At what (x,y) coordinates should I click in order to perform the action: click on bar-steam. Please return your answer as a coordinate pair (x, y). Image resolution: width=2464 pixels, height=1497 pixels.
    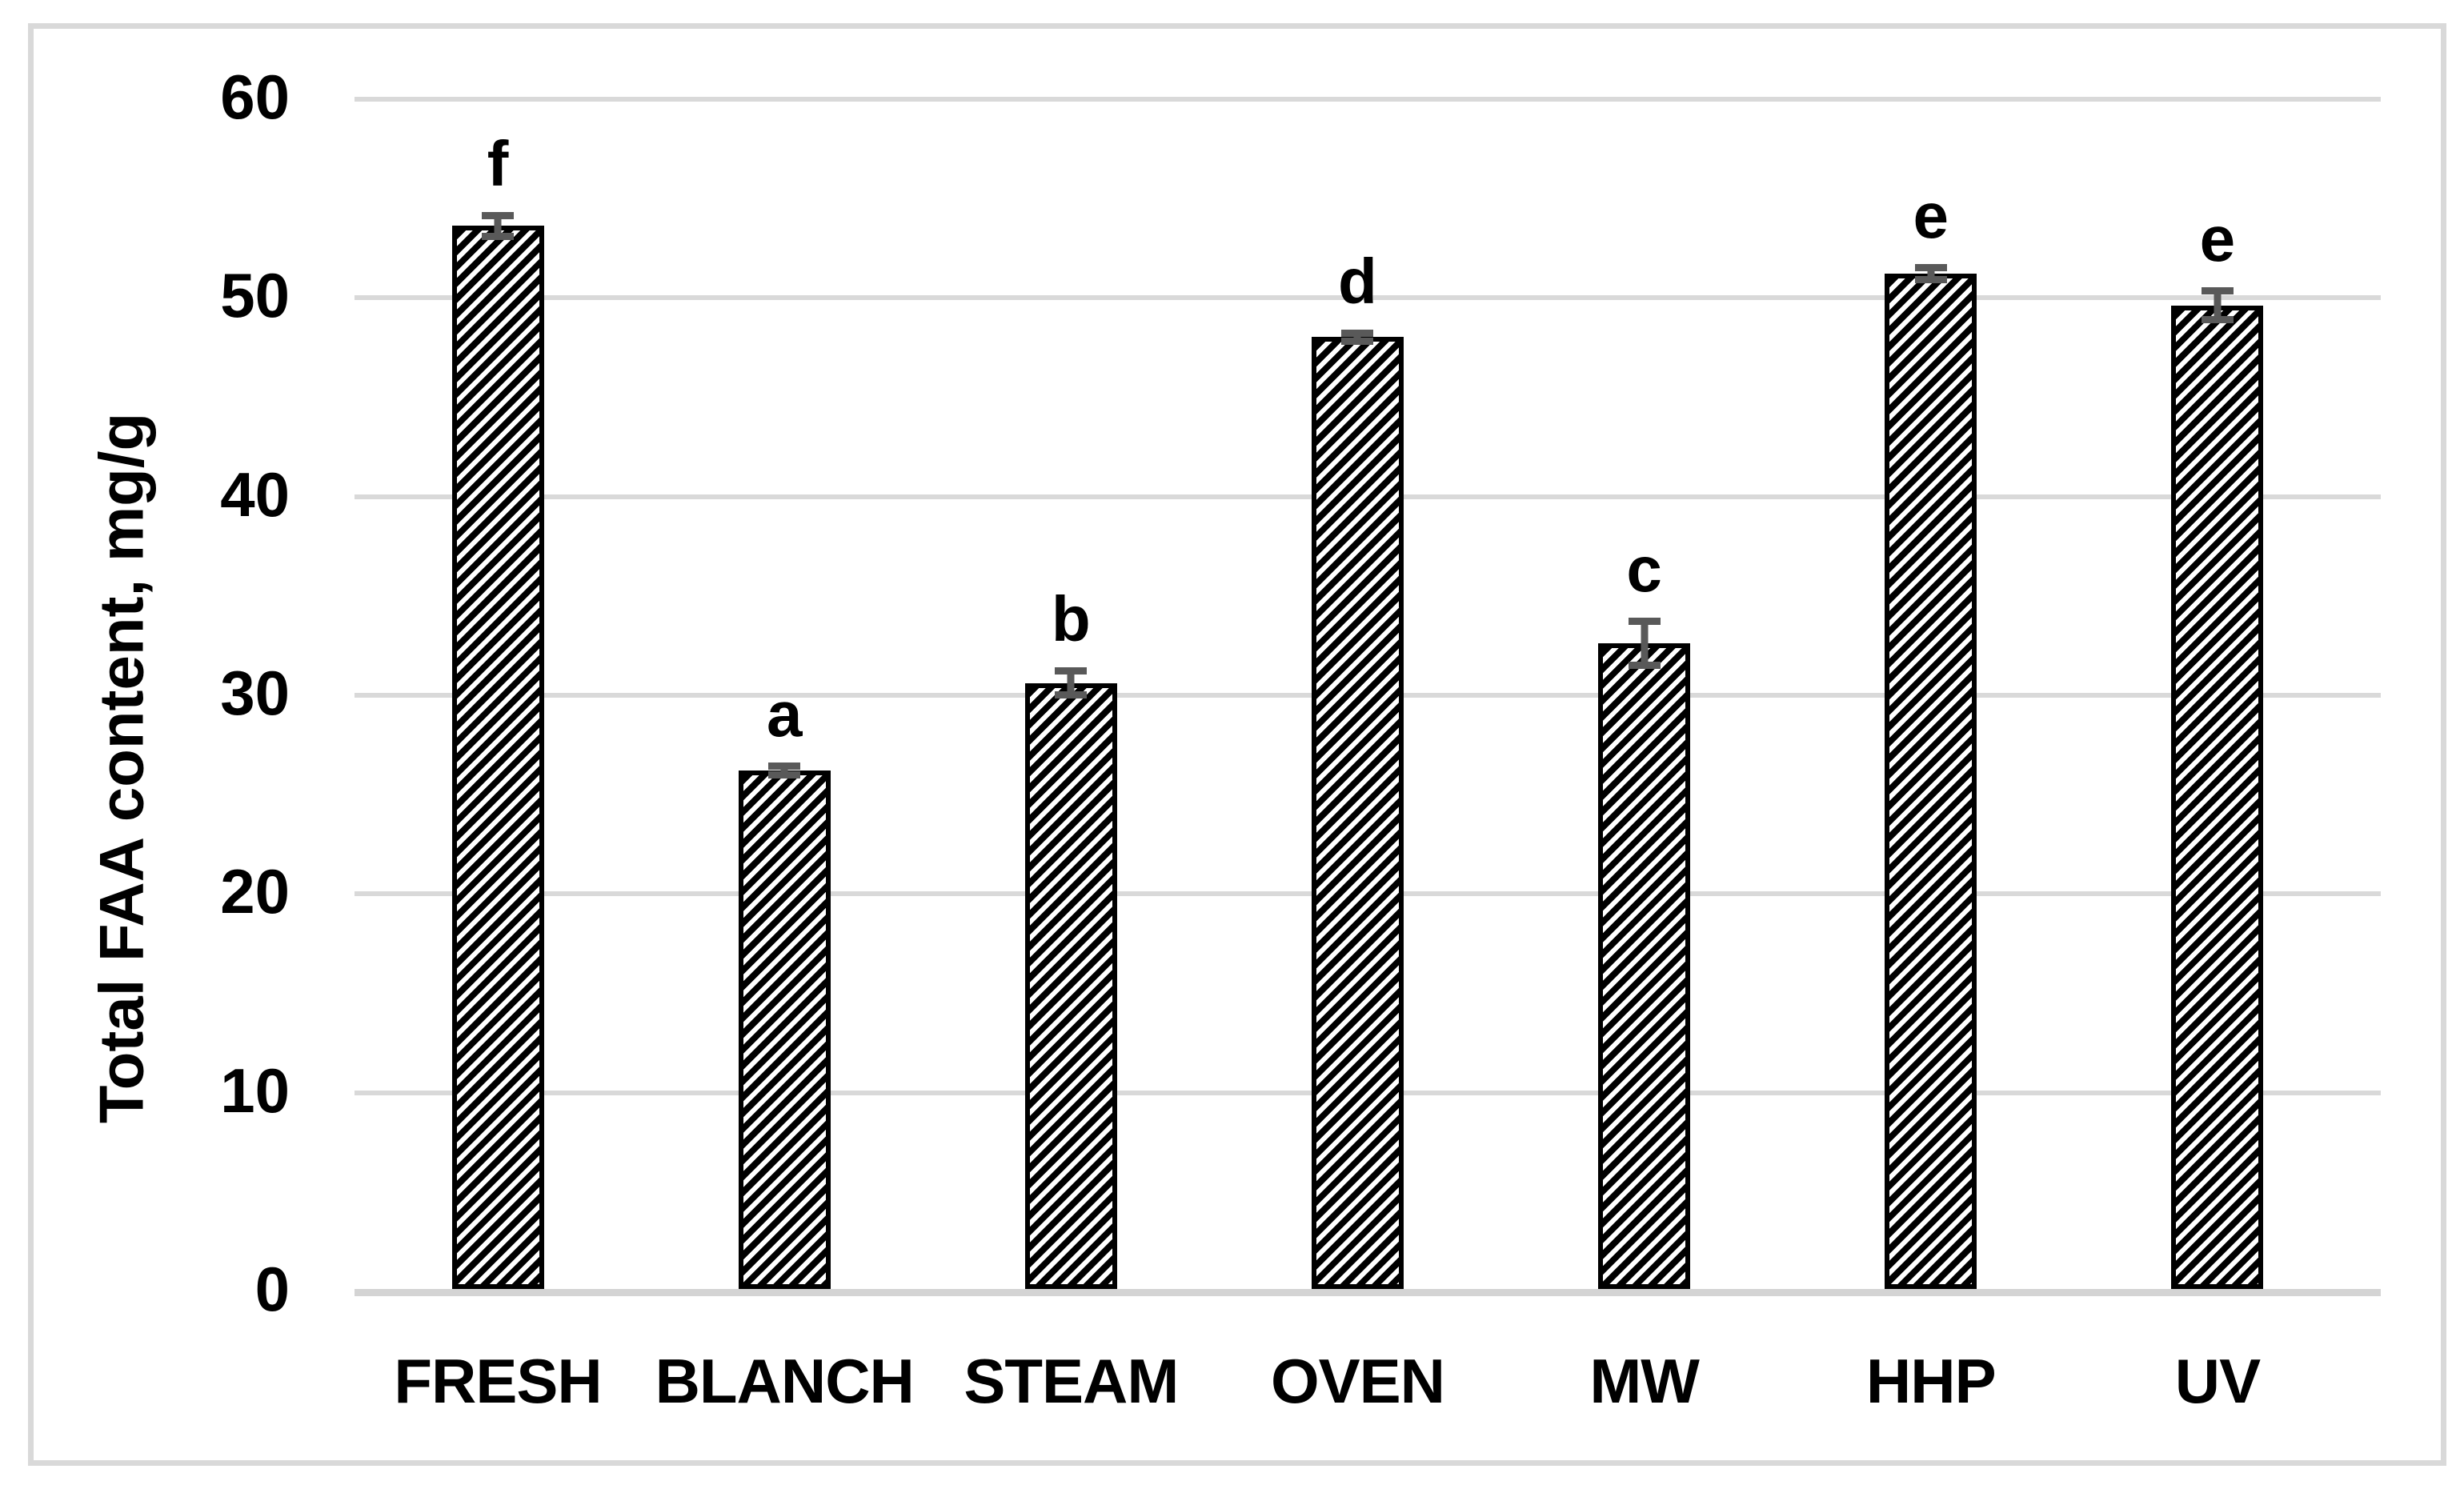
    Looking at the image, I should click on (1071, 986).